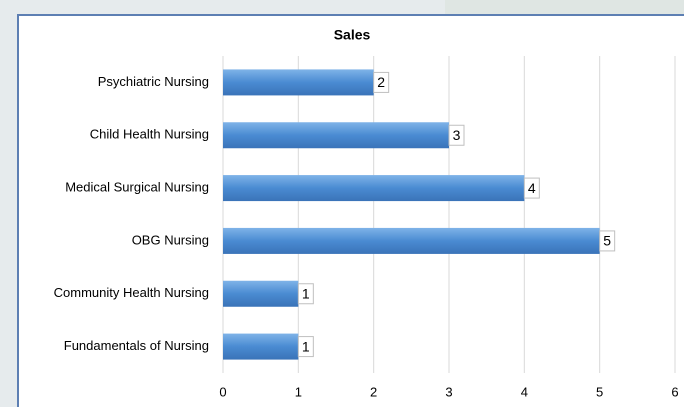 The width and height of the screenshot is (684, 407). I want to click on x-tick-label: 5, so click(599, 391).